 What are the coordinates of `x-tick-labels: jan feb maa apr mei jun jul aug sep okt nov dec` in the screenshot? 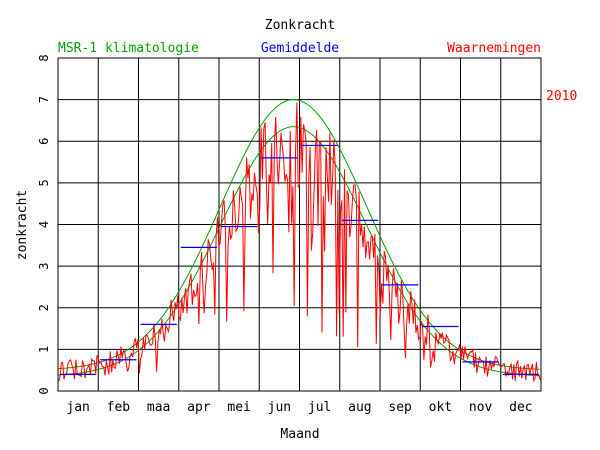 It's located at (299, 407).